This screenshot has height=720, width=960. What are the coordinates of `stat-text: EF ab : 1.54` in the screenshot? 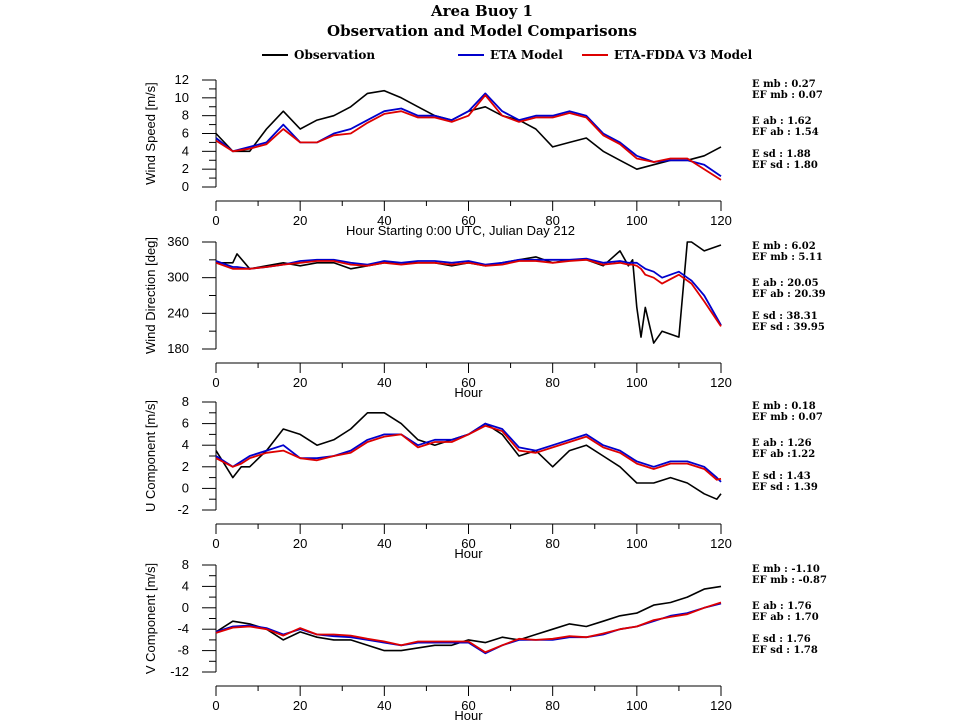 It's located at (785, 132).